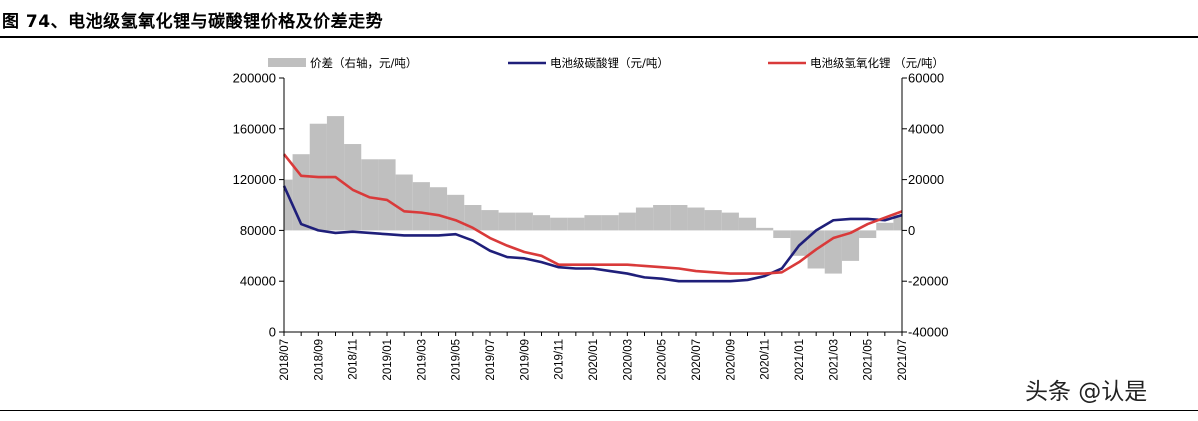  I want to click on y-tick-label: 0, so click(272, 332).